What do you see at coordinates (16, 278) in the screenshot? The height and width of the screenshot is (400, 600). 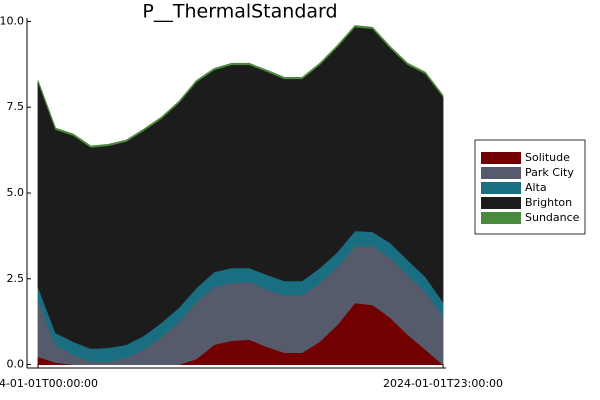 I see `y-tick-label: 2.5` at bounding box center [16, 278].